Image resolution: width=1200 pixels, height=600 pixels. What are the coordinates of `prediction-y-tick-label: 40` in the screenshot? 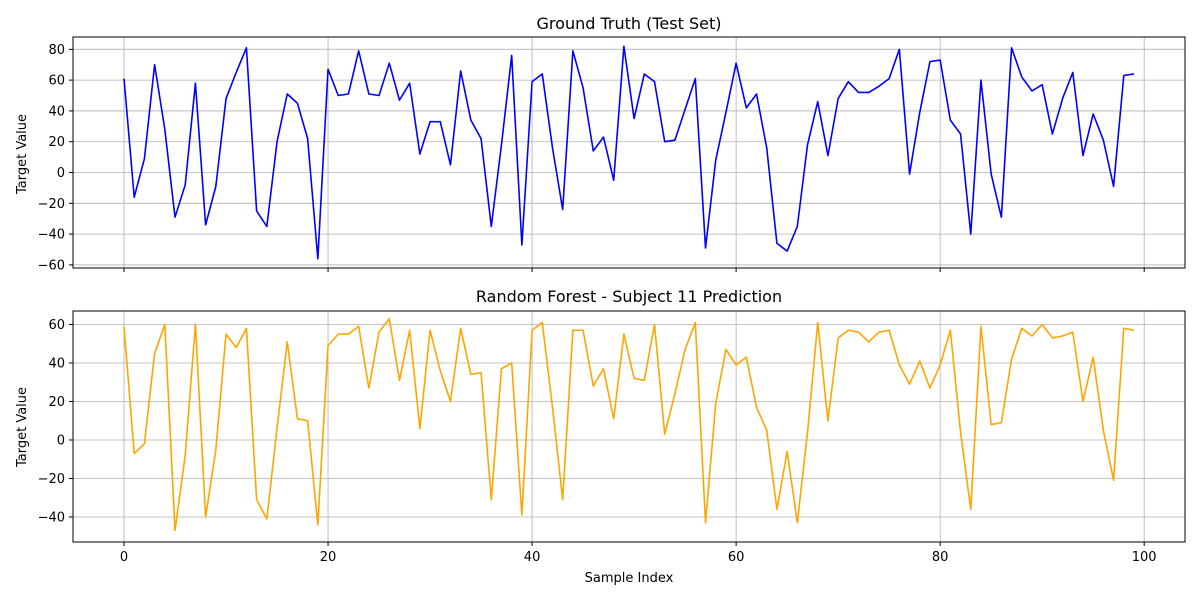 It's located at (56, 363).